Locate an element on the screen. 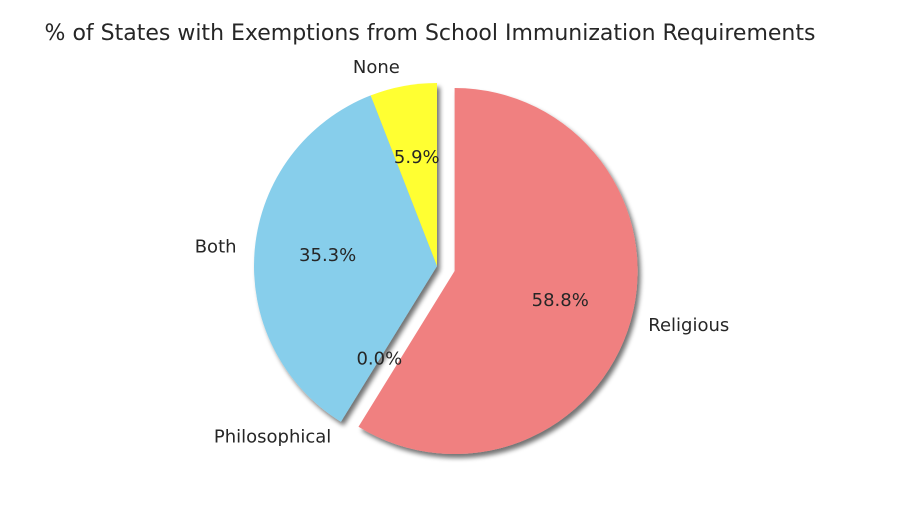 Image resolution: width=902 pixels, height=516 pixels. pie-slice-both is located at coordinates (345, 258).